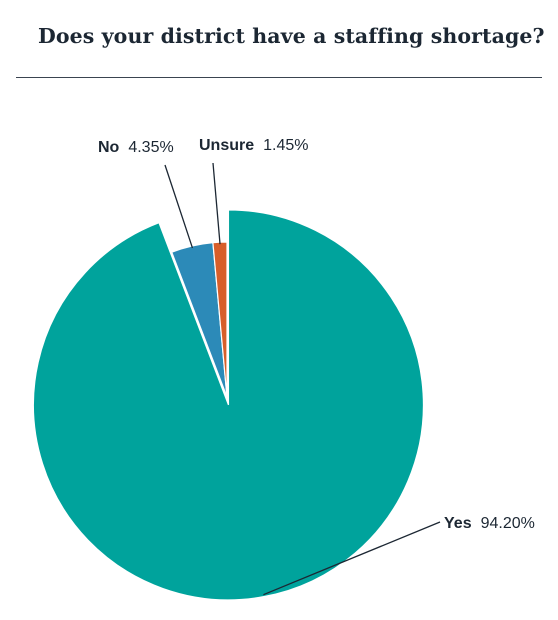  I want to click on label-unsure-name: Unsure, so click(226, 145).